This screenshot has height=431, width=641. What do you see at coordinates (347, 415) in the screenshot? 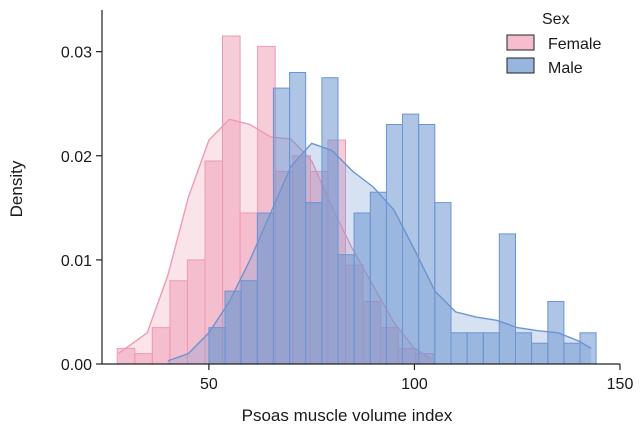
I see `x-axis-title: Psoas muscle volume index` at bounding box center [347, 415].